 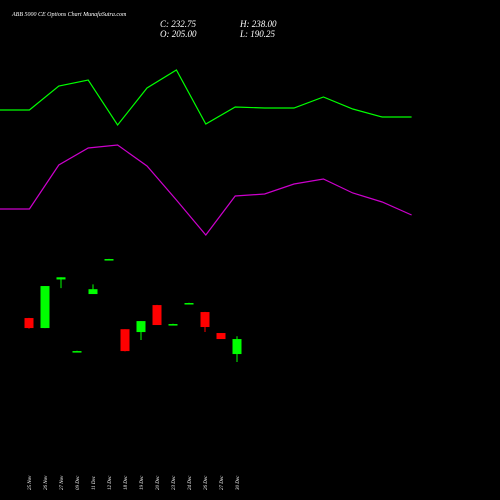 I want to click on close-text: C: 232.75, so click(x=178, y=24).